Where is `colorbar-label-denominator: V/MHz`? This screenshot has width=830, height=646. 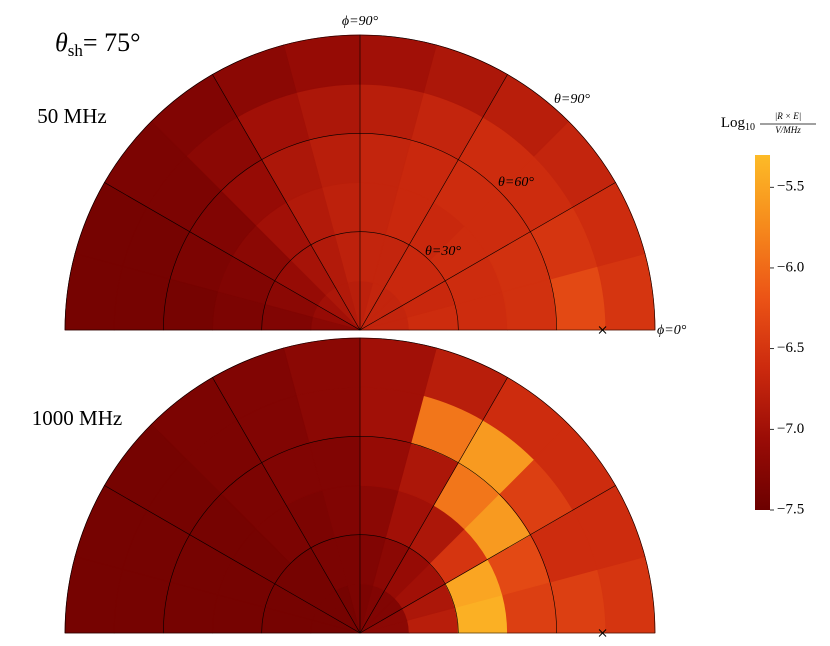 colorbar-label-denominator: V/MHz is located at coordinates (788, 130).